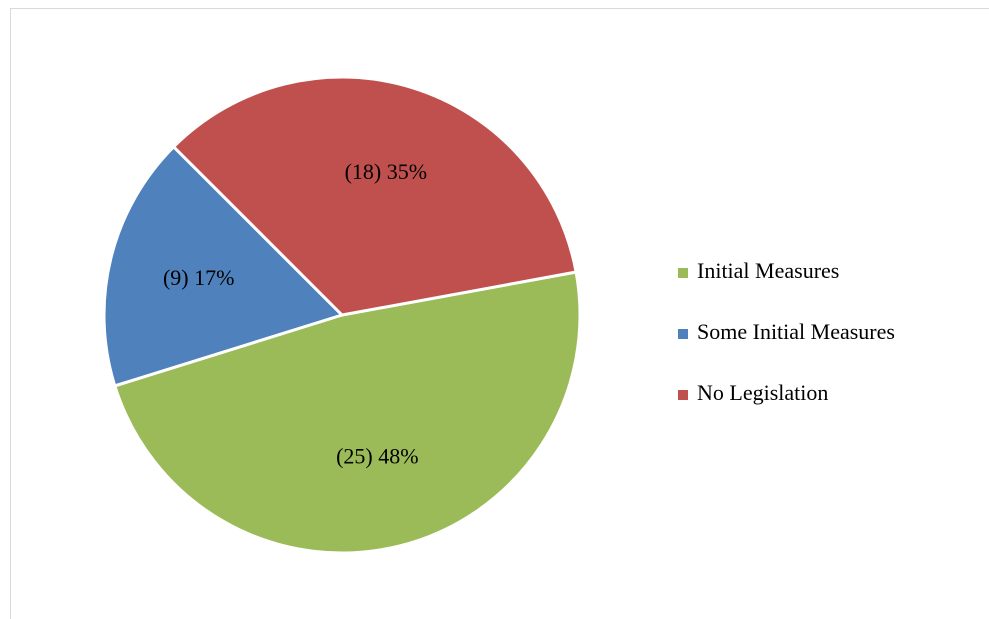  What do you see at coordinates (796, 331) in the screenshot?
I see `legend-label: Some Initial Measures` at bounding box center [796, 331].